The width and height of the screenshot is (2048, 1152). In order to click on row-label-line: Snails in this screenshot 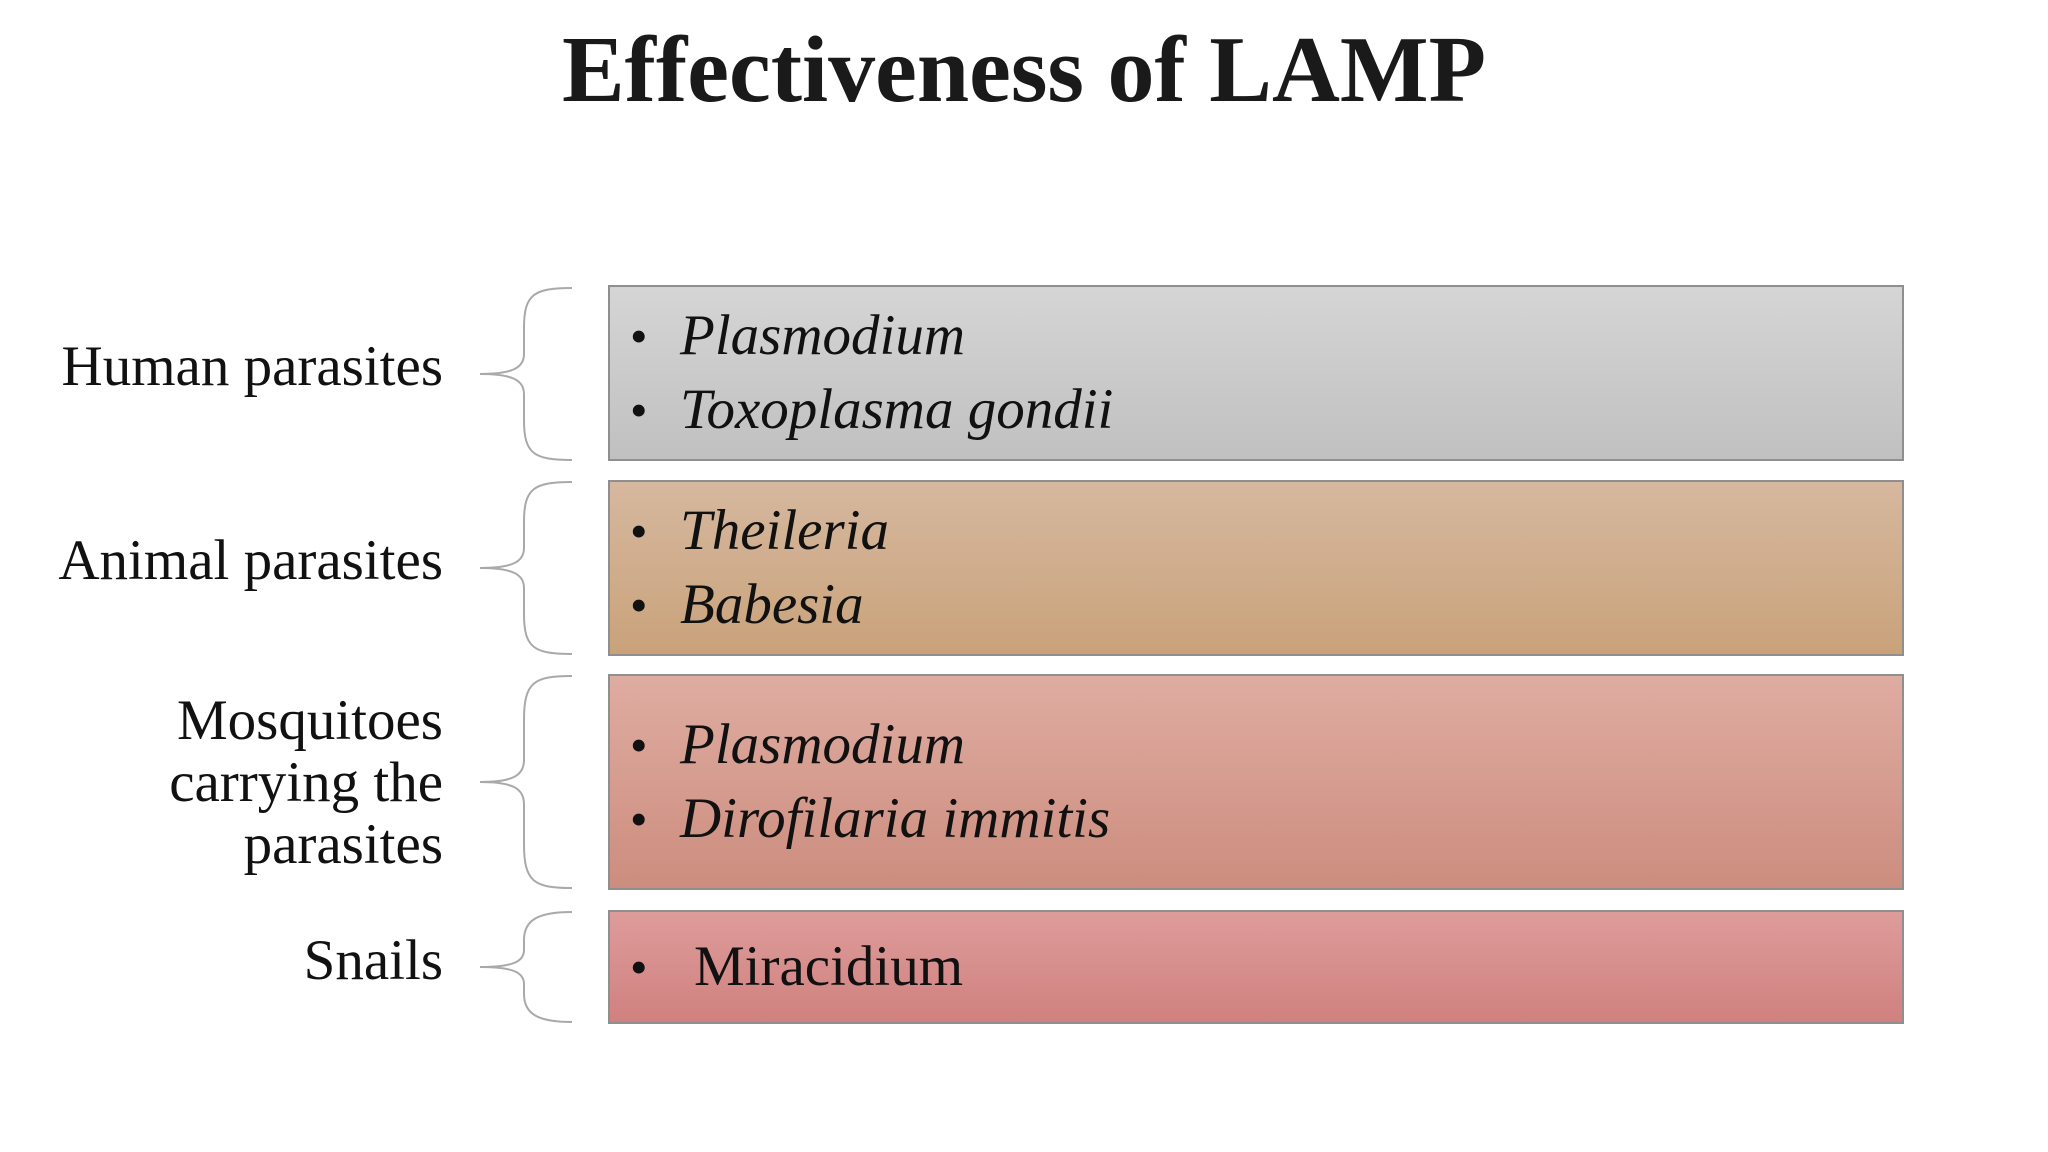, I will do `click(373, 960)`.